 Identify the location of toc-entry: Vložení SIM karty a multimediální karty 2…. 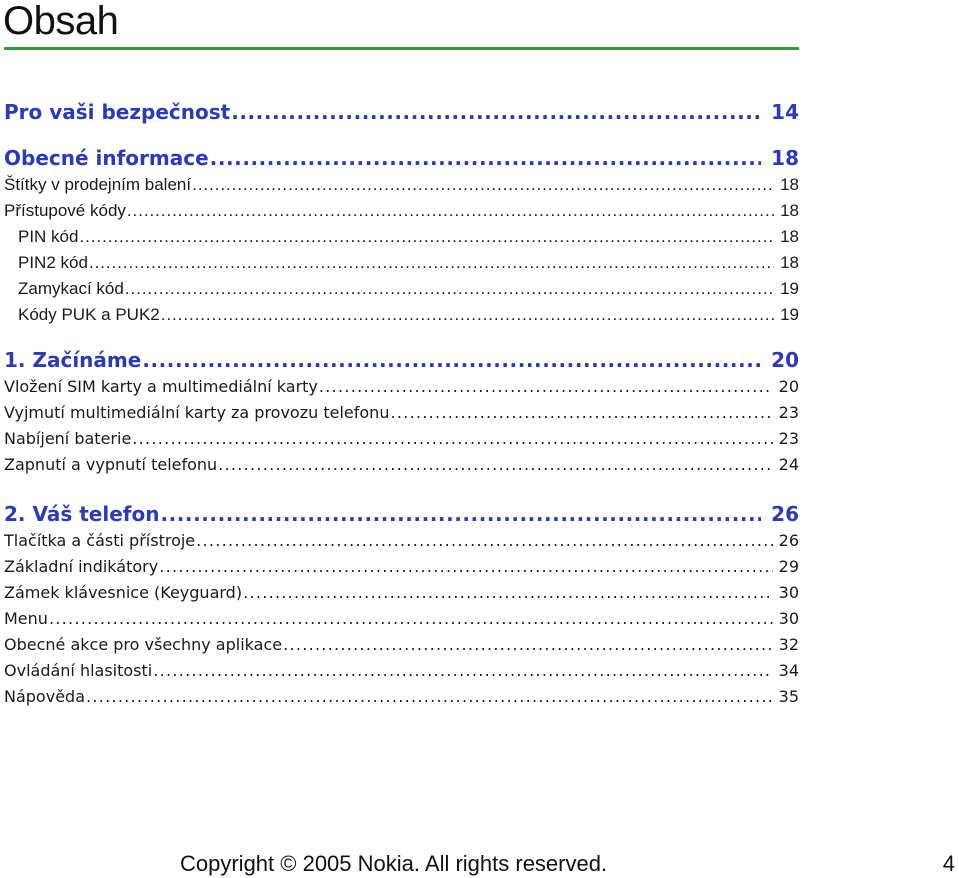
(401, 387).